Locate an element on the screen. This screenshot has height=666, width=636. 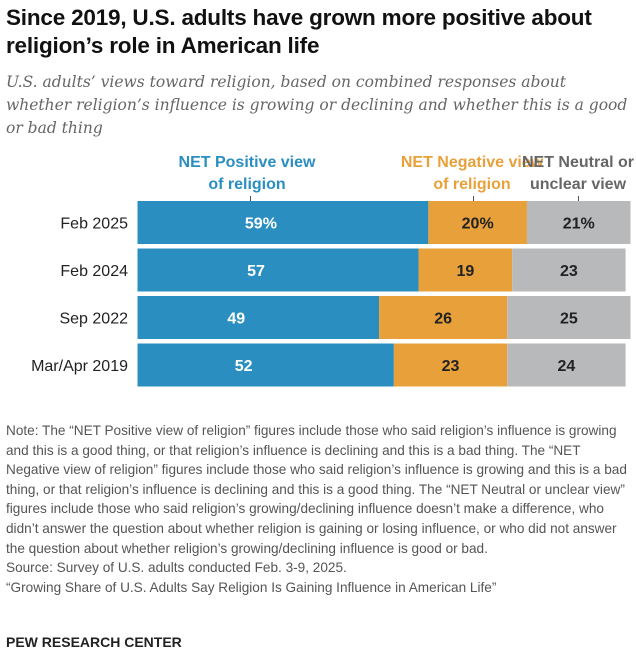
category-label: Feb 2025 is located at coordinates (94, 224).